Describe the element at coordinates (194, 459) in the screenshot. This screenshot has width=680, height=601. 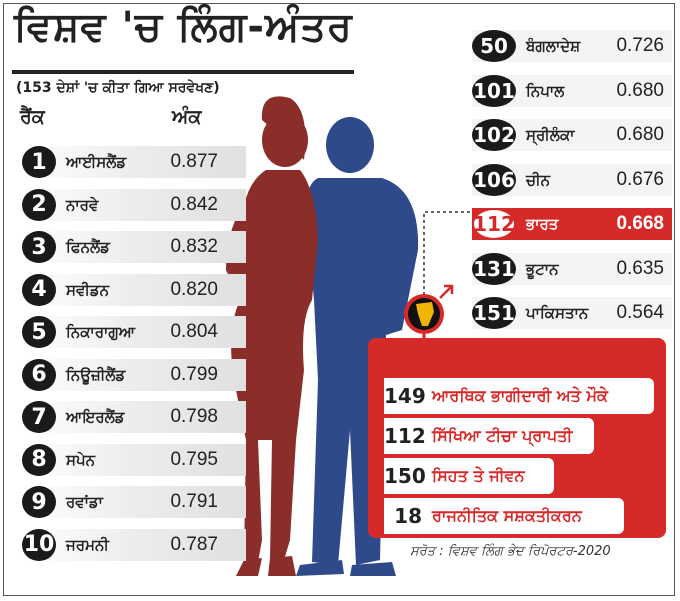
I see `gender-gap-score: 0.795` at that location.